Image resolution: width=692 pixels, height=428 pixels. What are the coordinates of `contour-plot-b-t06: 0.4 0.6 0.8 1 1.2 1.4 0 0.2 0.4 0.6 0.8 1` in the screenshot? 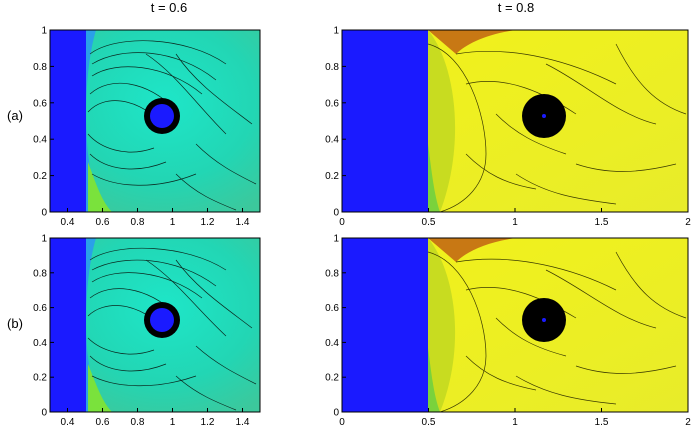 It's located at (147, 331).